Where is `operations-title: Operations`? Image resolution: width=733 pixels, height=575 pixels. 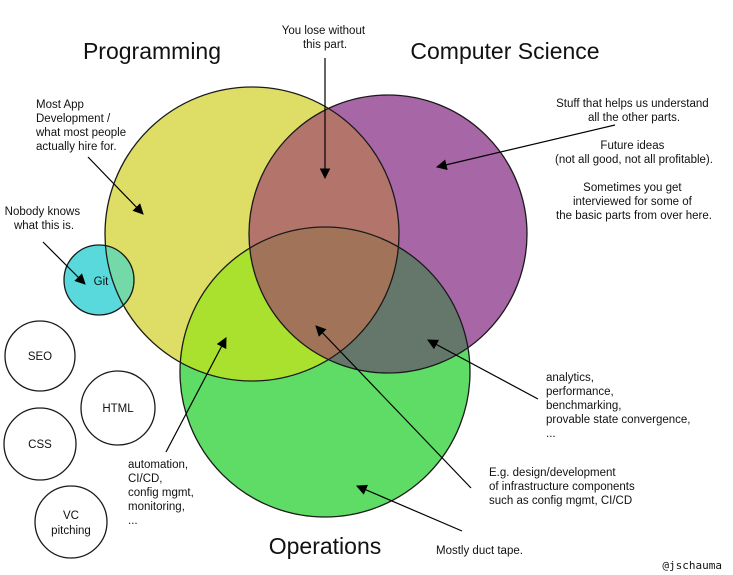
operations-title: Operations is located at coordinates (325, 546).